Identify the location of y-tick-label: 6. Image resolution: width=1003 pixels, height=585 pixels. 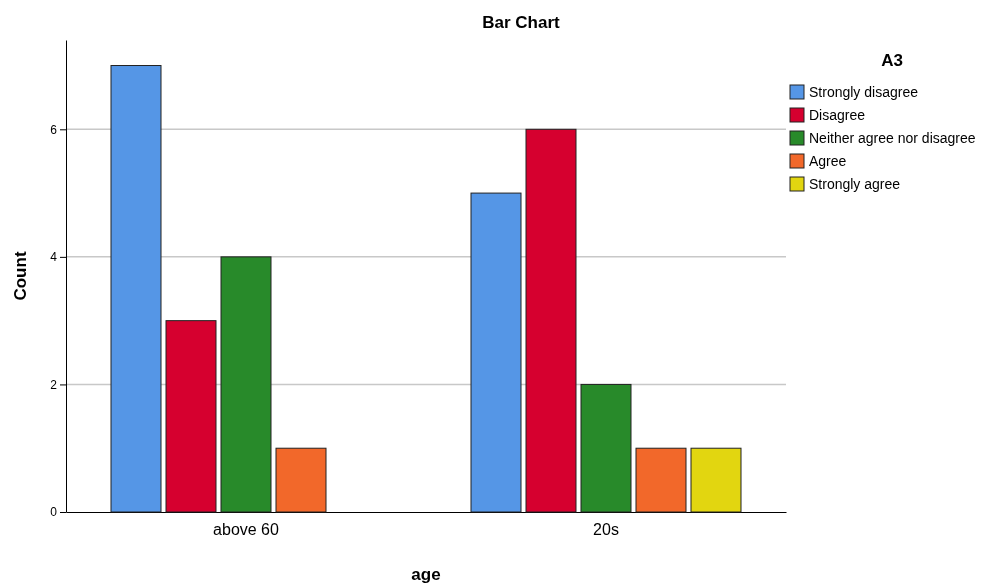
(54, 129).